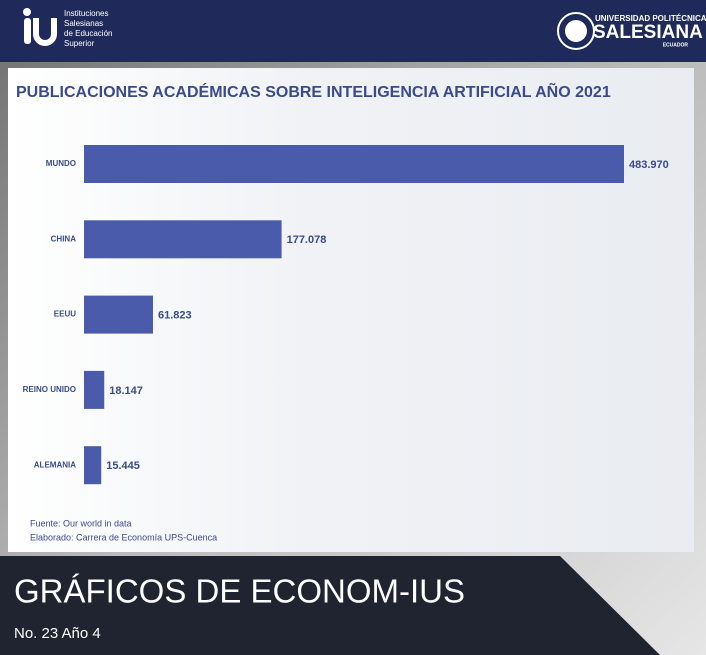 The height and width of the screenshot is (655, 706). Describe the element at coordinates (64, 238) in the screenshot. I see `category-label: CHINA` at that location.